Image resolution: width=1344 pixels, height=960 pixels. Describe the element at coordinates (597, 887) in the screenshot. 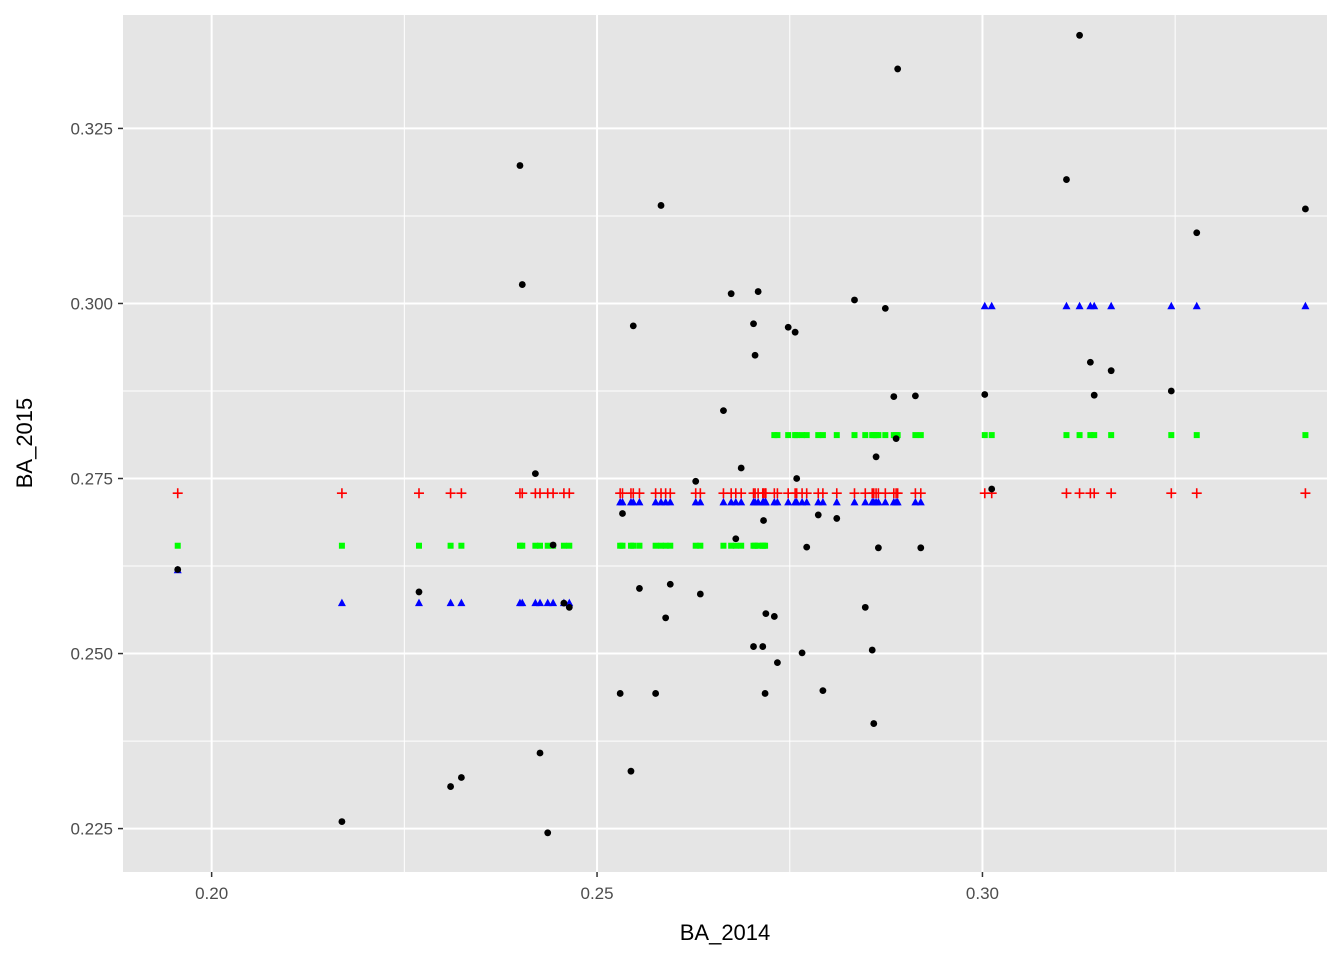

I see `x-axis-ticks: 0.20 0.25 0.30` at that location.